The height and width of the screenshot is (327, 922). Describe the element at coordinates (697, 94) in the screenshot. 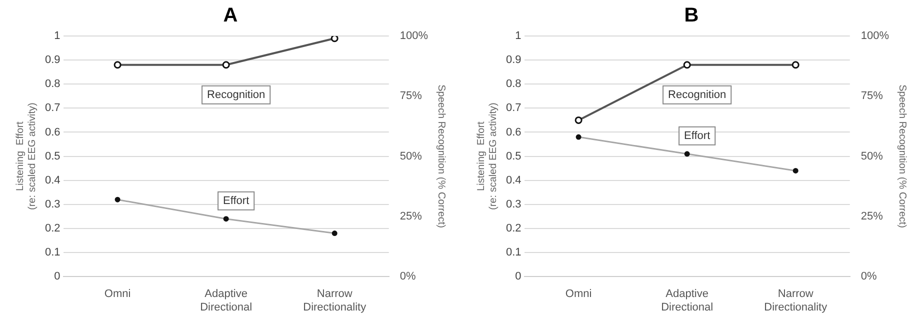

I see `series-label: Recognition` at that location.